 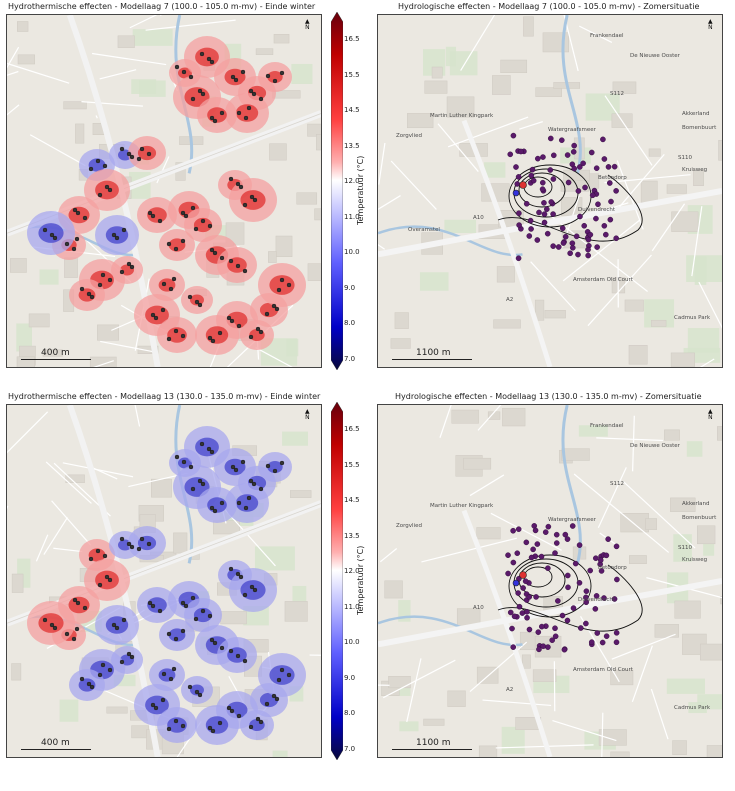 I want to click on hydro-effect-layer, so click(x=570, y=197).